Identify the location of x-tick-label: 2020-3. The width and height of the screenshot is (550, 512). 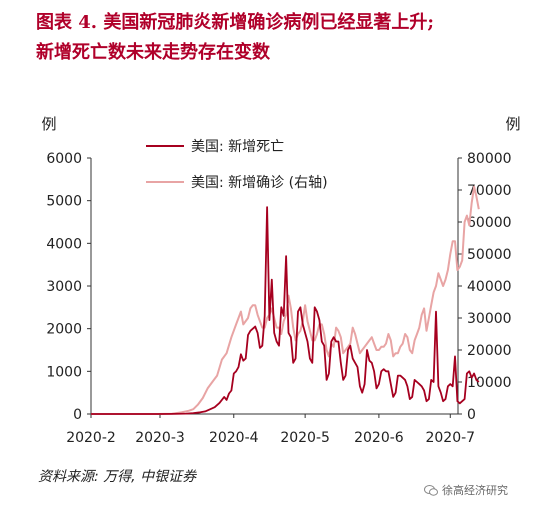
(160, 438).